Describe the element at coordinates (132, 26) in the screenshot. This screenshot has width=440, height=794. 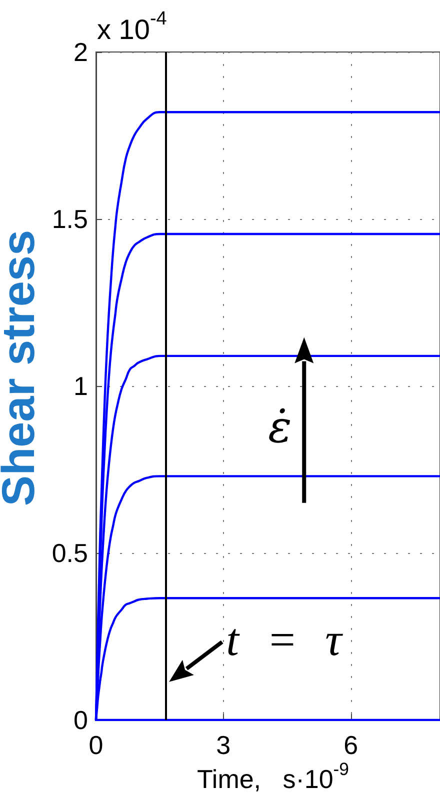
I see `text: x 10$^{-4}$` at that location.